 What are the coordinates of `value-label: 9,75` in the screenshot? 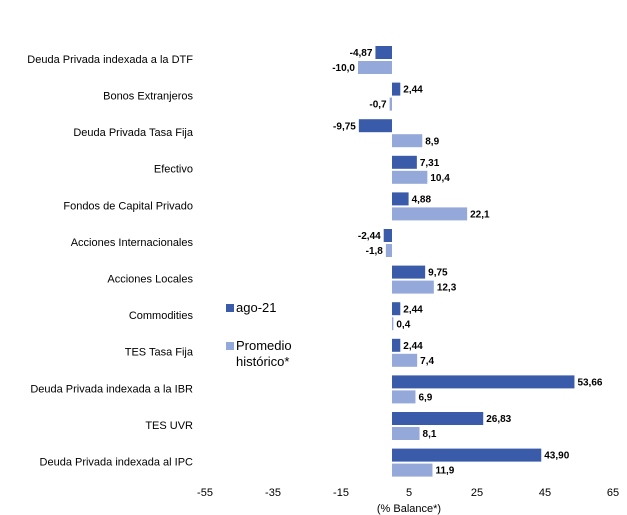 It's located at (438, 273).